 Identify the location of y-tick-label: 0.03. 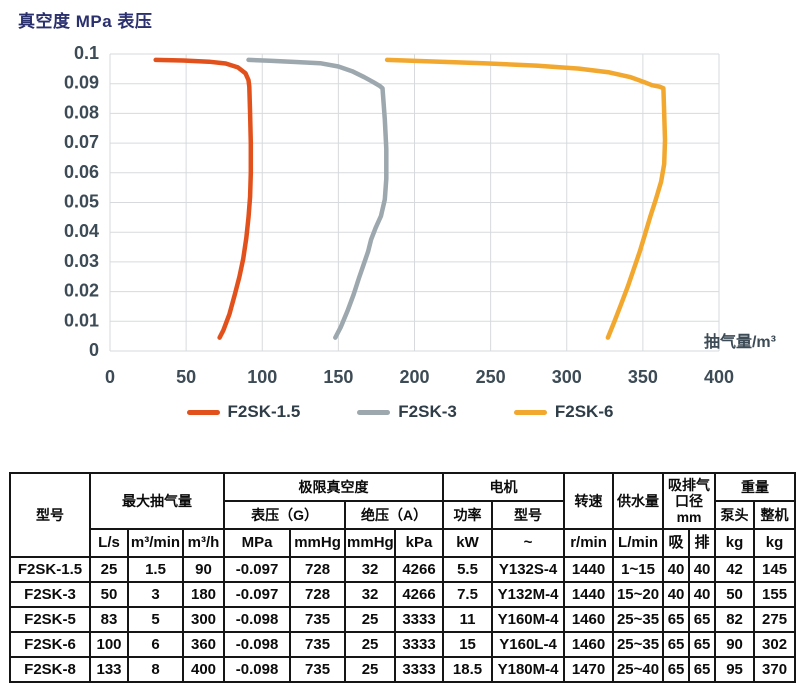
(81, 261).